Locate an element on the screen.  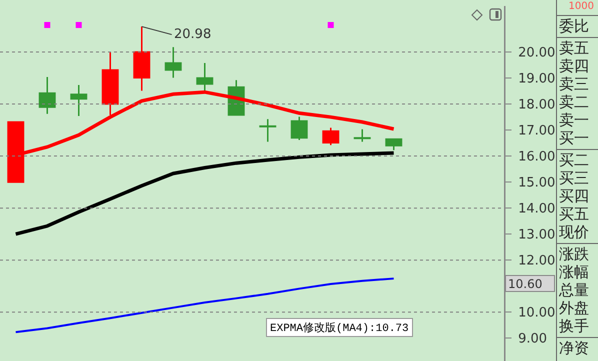
y-tick-label: 17.00 is located at coordinates (537, 131).